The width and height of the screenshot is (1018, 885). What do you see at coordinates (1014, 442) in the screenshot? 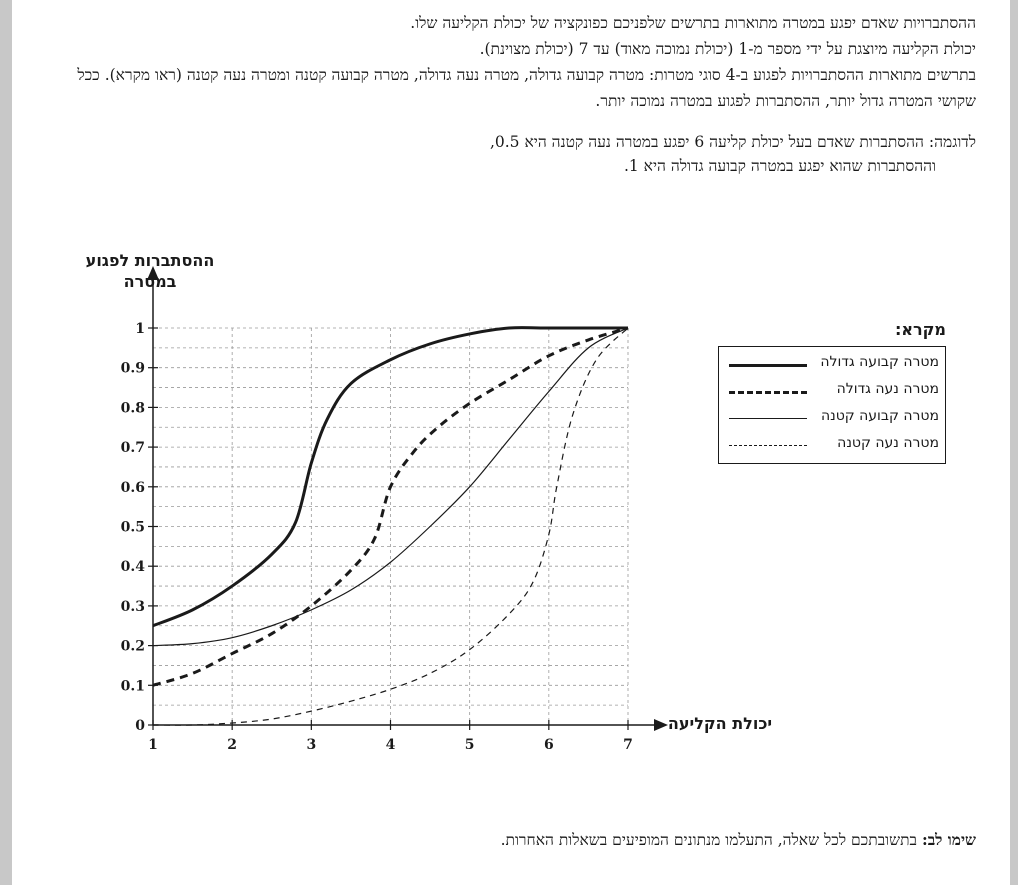
I see `page-right-border` at bounding box center [1014, 442].